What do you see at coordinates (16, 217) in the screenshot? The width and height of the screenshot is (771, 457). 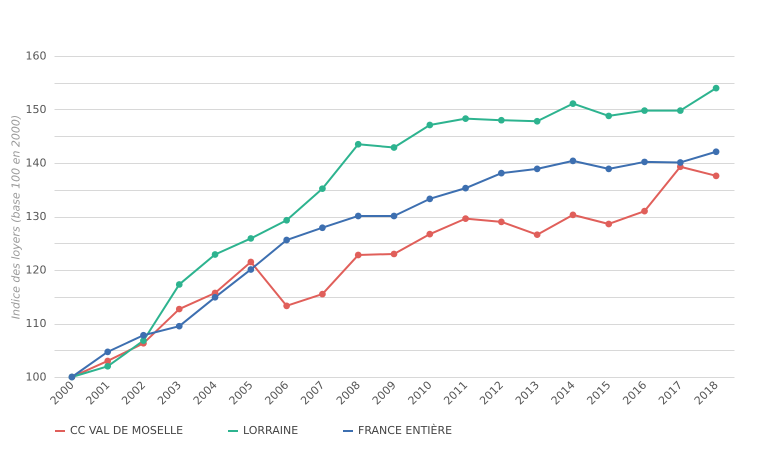 I see `y-axis-title: Indice des loyers (base 100 en 2000)` at bounding box center [16, 217].